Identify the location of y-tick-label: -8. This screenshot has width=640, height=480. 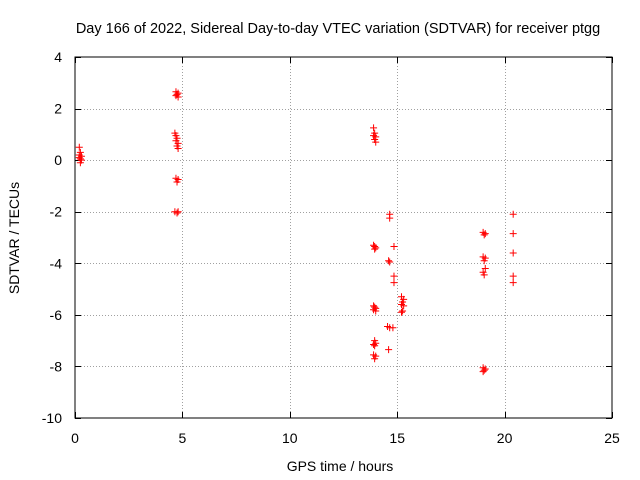
(56, 366).